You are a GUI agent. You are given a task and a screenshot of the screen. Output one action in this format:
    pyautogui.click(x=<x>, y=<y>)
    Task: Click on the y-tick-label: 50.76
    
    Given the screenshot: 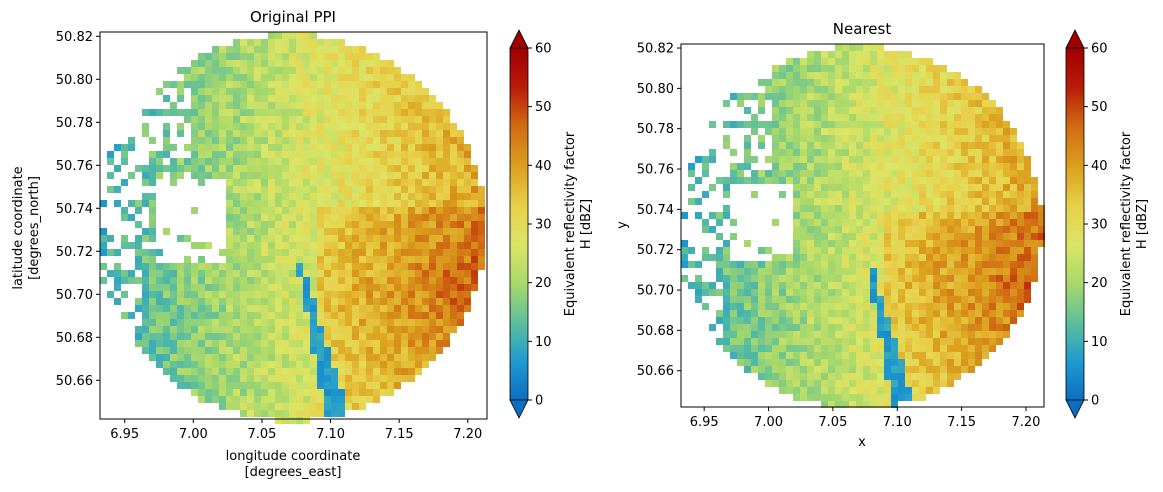 What is the action you would take?
    pyautogui.click(x=655, y=170)
    